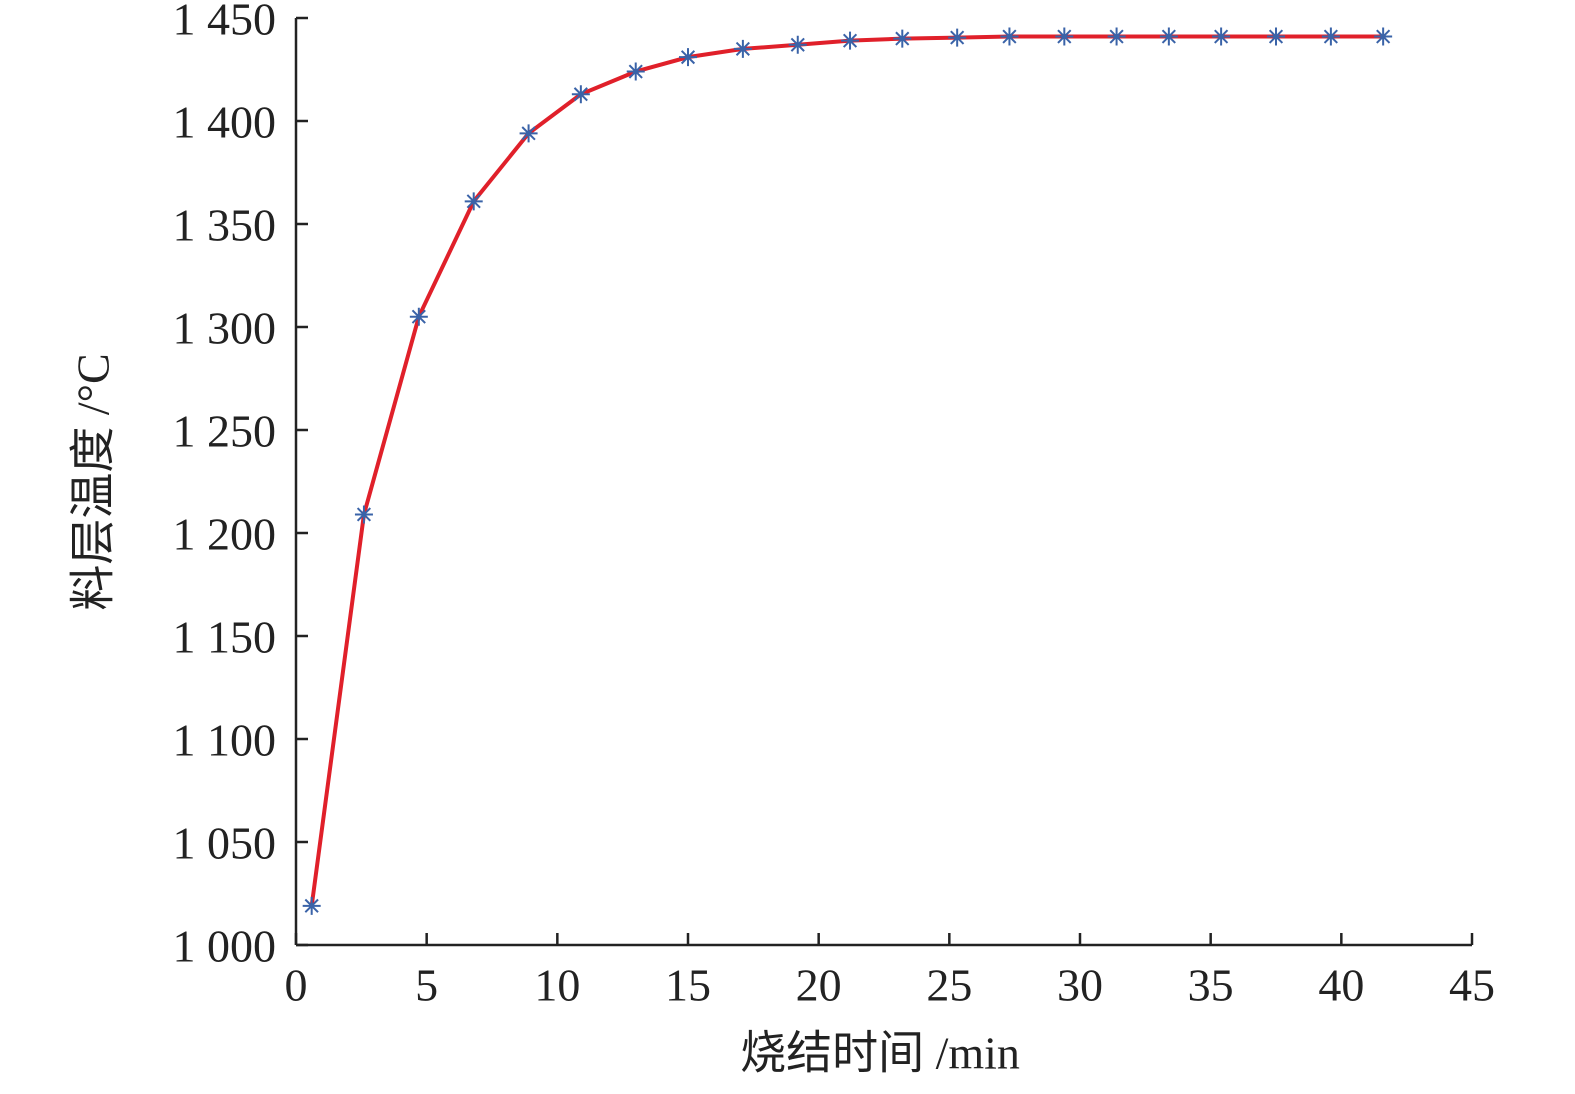 Image resolution: width=1575 pixels, height=1094 pixels. I want to click on x-tick-label: 35, so click(1211, 985).